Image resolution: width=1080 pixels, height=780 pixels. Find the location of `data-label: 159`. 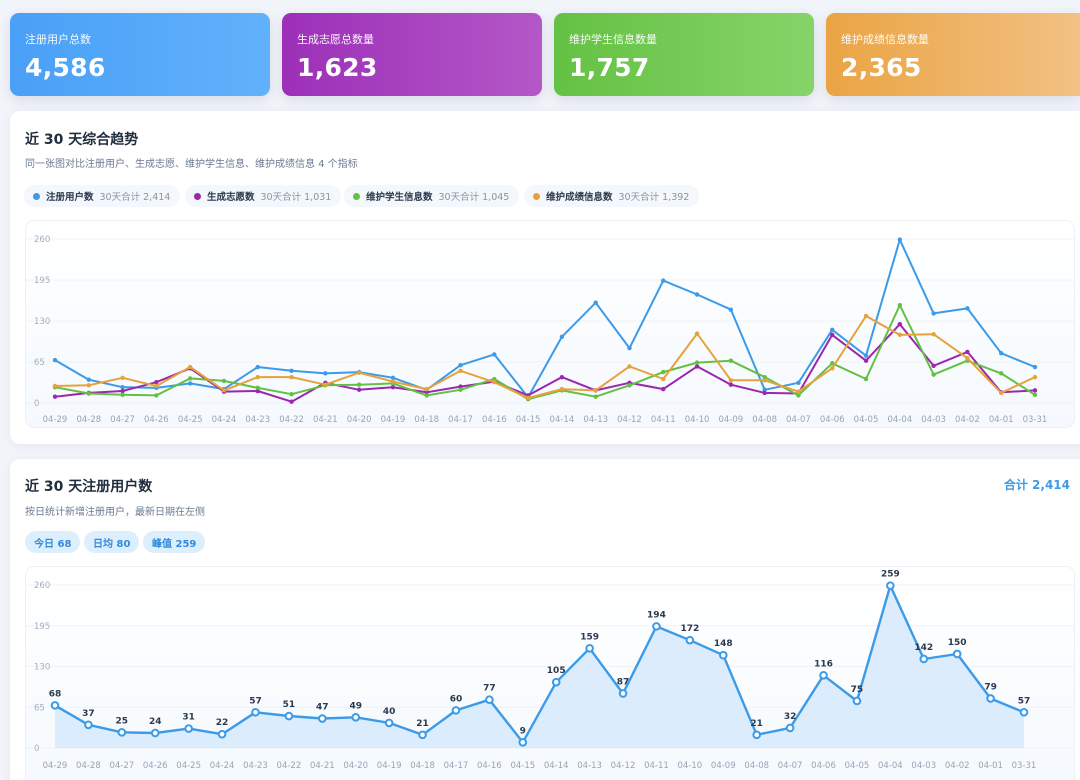

data-label: 159 is located at coordinates (589, 637).